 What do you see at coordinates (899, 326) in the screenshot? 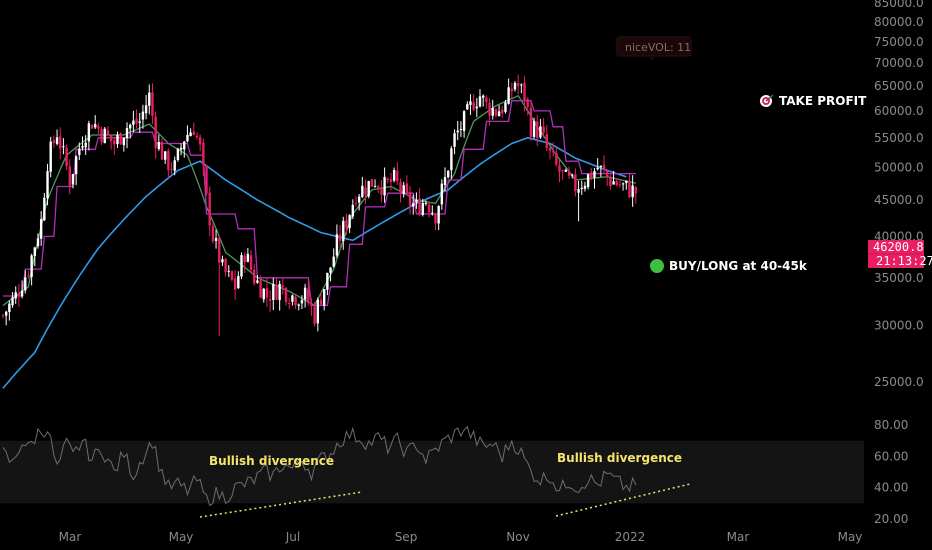
I see `price-tick-label: 30000.0` at bounding box center [899, 326].